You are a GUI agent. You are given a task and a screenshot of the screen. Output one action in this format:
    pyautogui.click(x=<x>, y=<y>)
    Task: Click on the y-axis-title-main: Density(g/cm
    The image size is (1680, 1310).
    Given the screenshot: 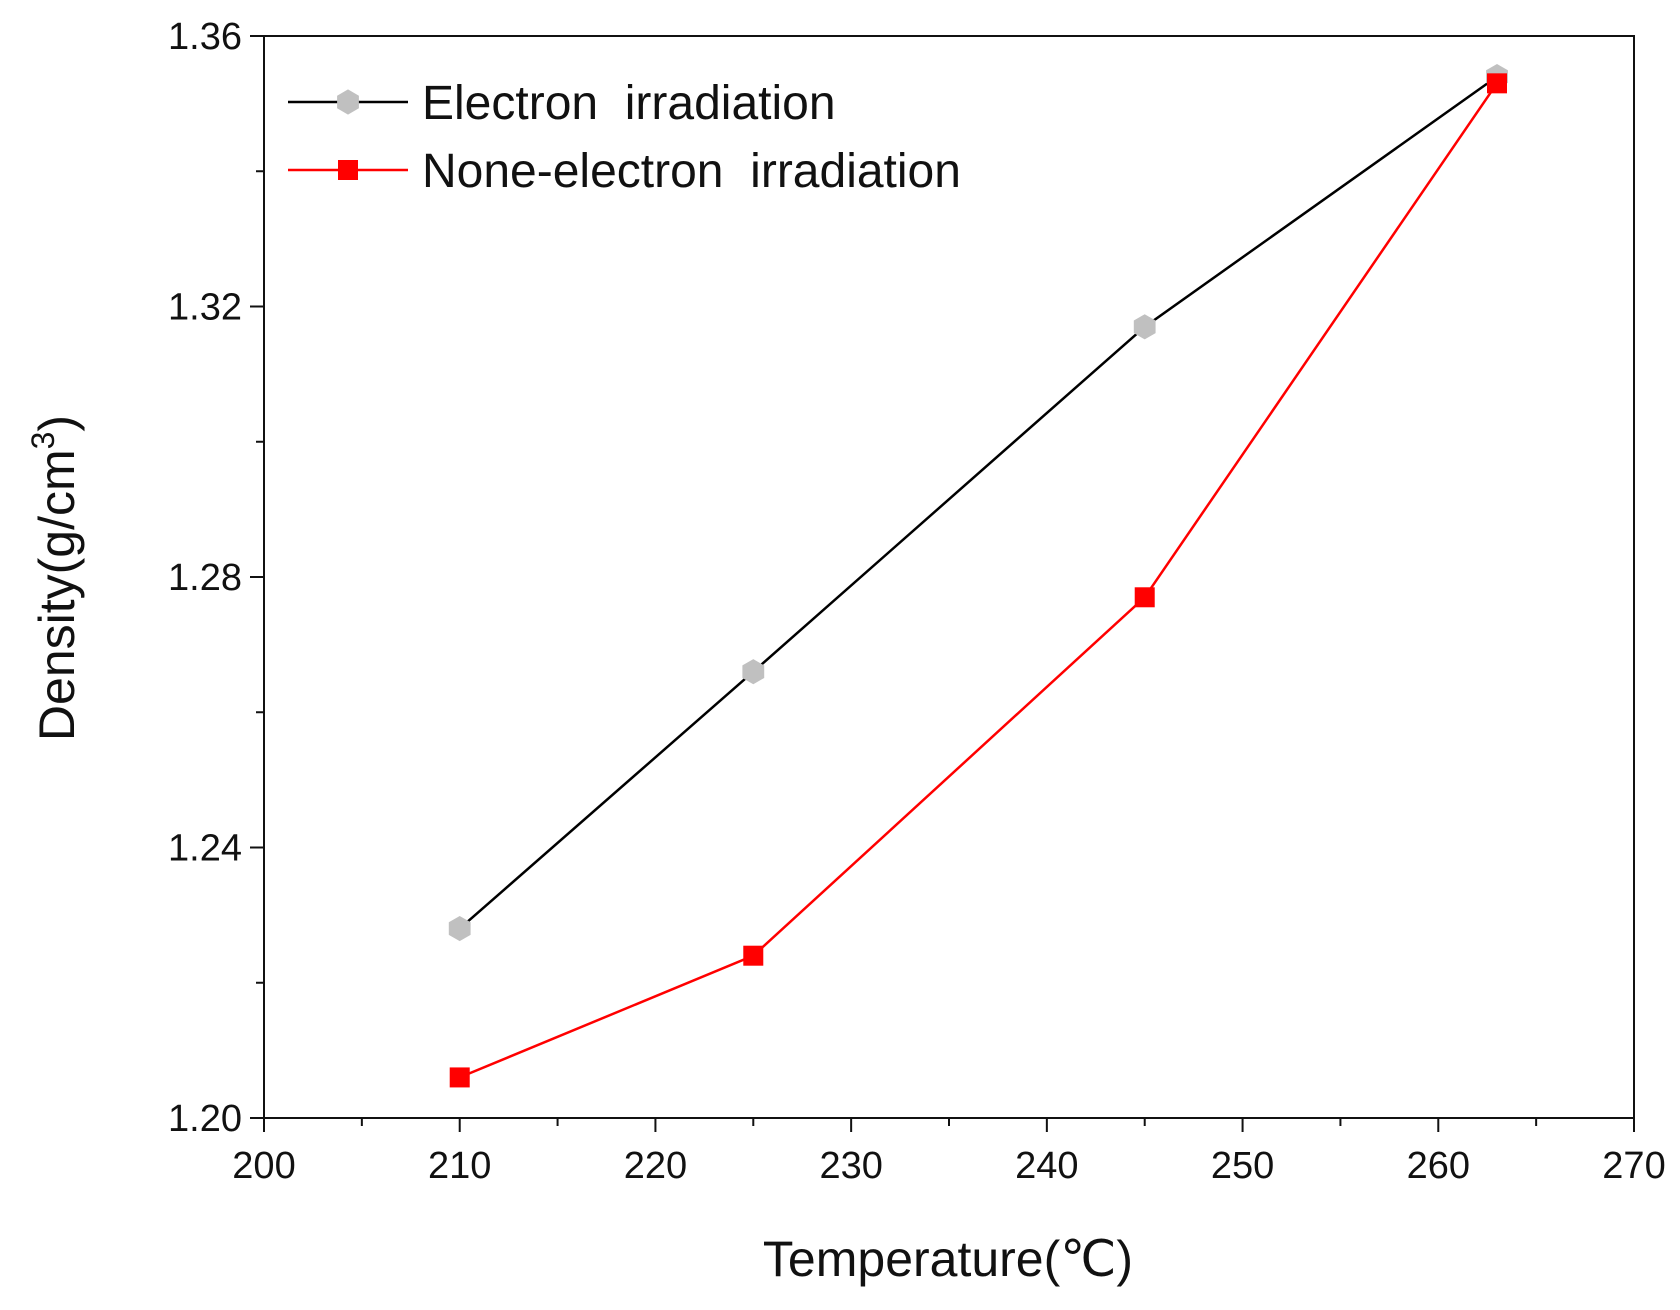 What is the action you would take?
    pyautogui.click(x=57, y=595)
    